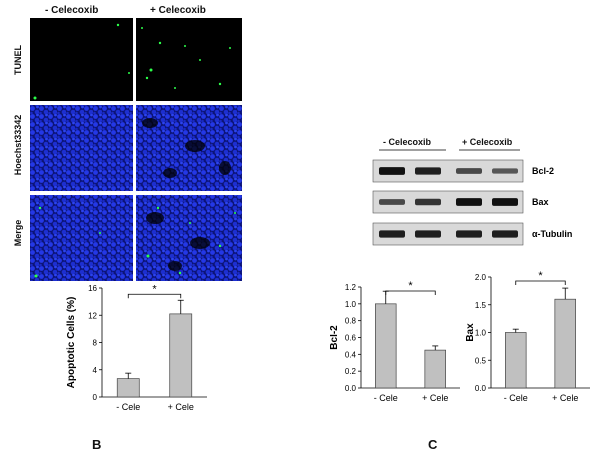 Image resolution: width=600 pixels, height=455 pixels. Describe the element at coordinates (428, 234) in the screenshot. I see `blot-band-r2-l1` at that location.